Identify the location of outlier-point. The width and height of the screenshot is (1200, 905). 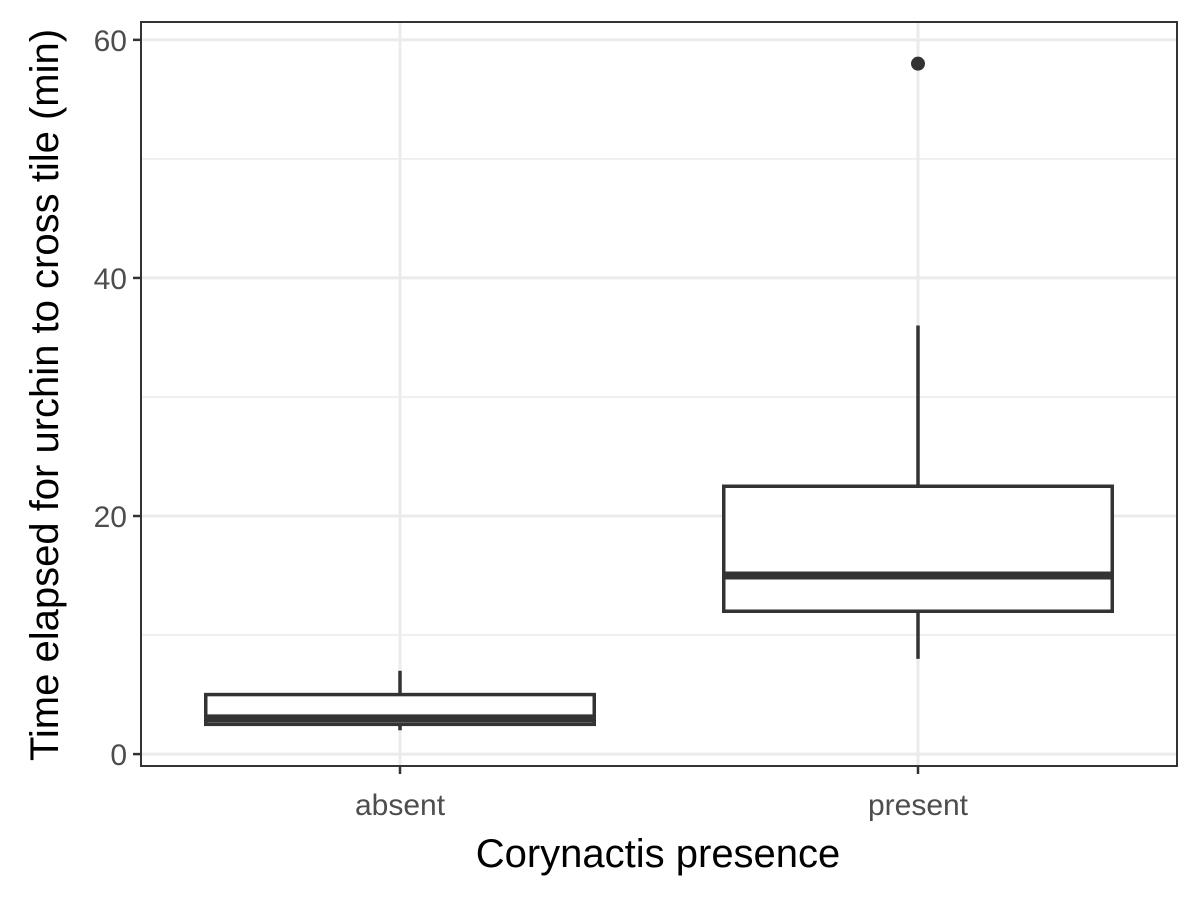
(918, 63).